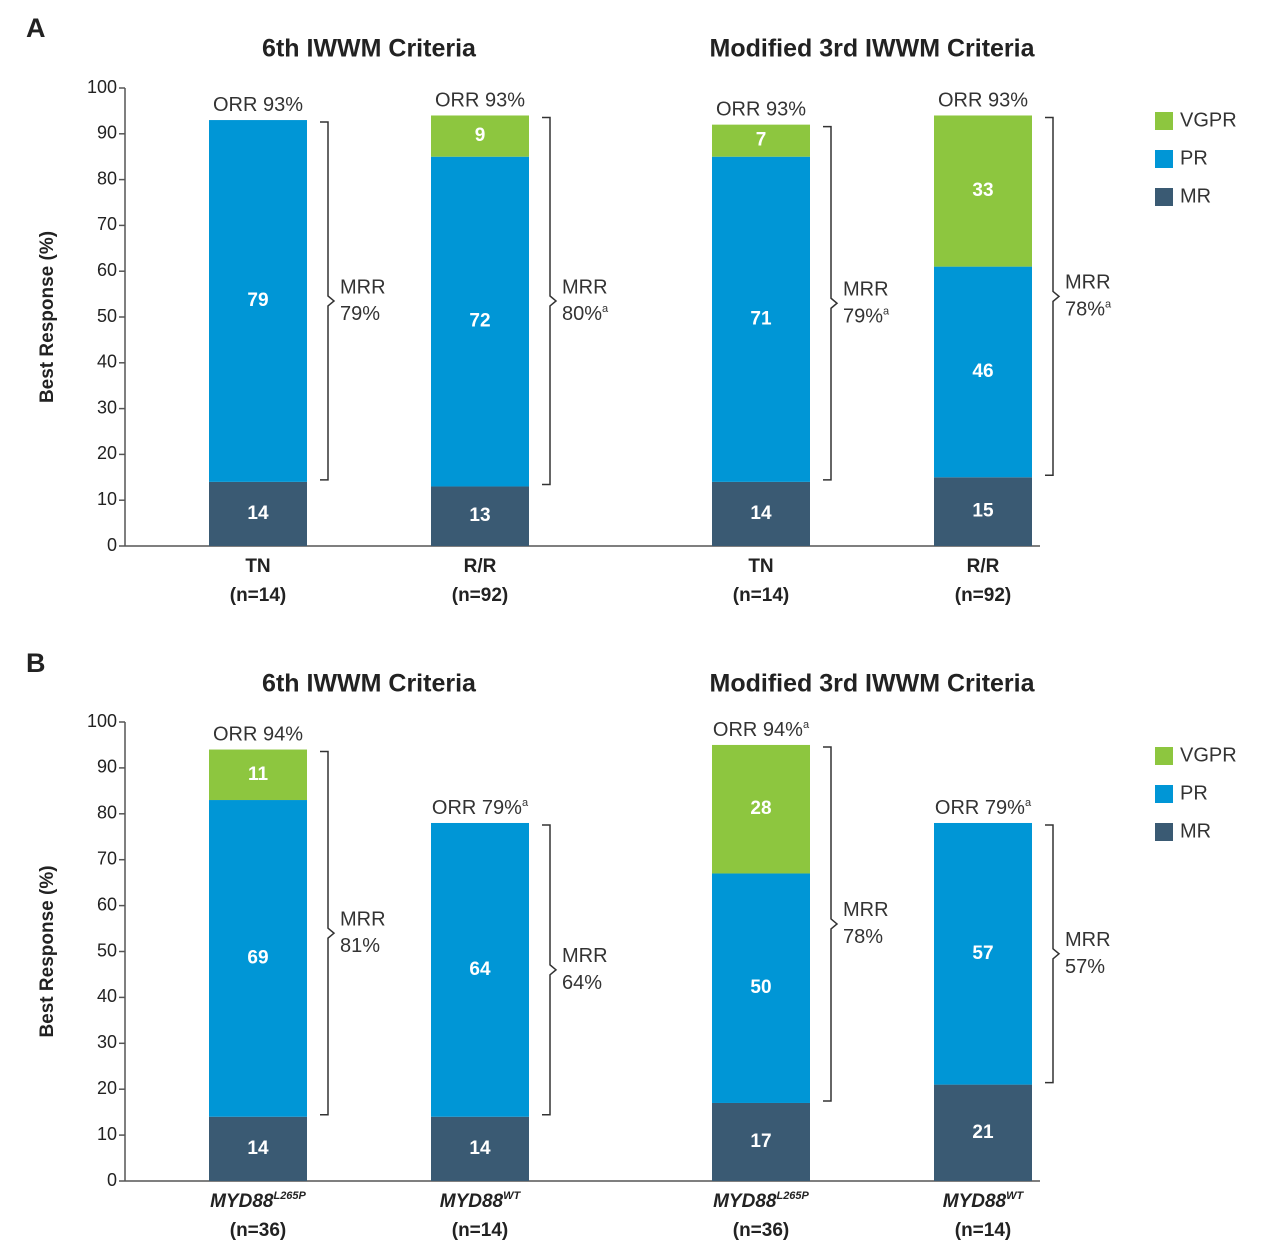 This screenshot has width=1262, height=1245. Describe the element at coordinates (107, 813) in the screenshot. I see `y-tick-label: 80` at that location.